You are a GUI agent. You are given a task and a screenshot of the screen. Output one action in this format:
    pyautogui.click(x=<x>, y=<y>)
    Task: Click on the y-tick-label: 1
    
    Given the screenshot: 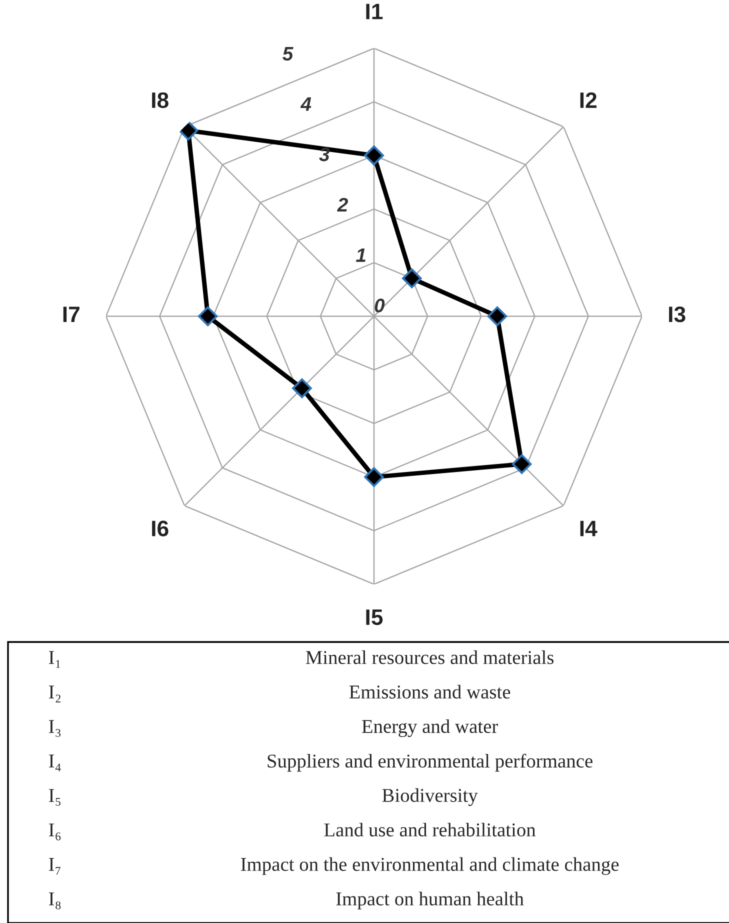 What is the action you would take?
    pyautogui.click(x=361, y=255)
    